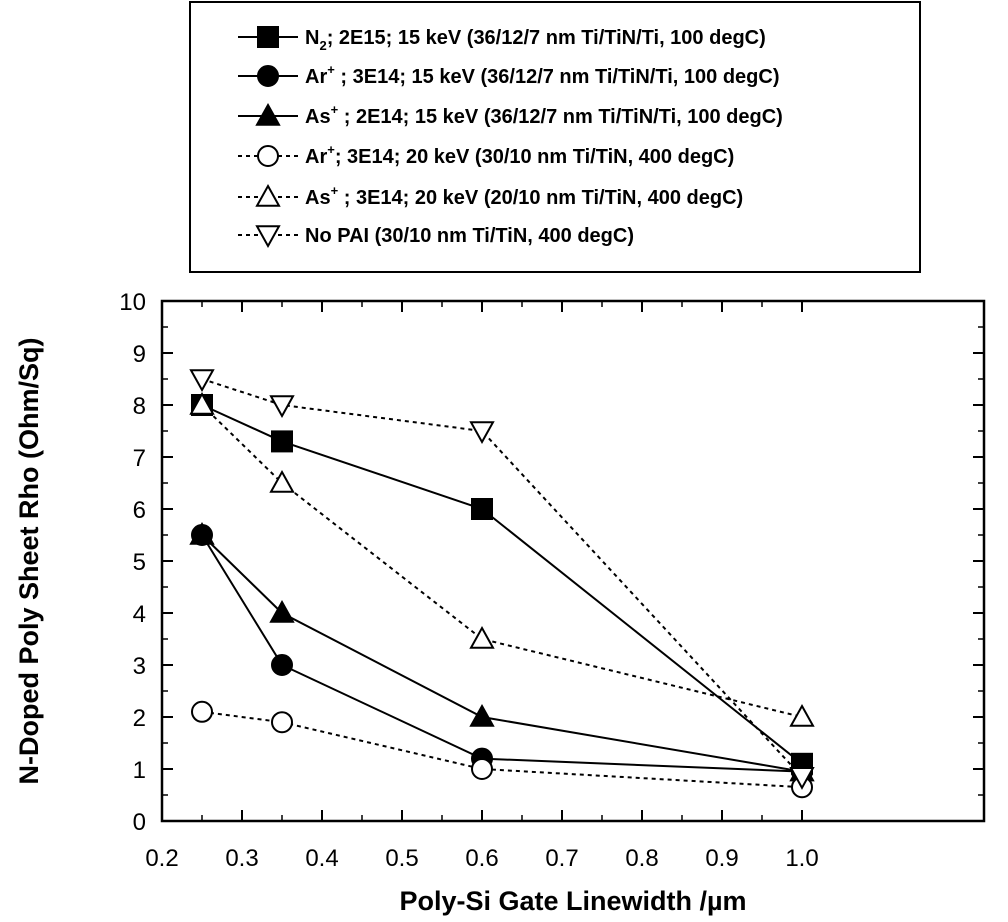  What do you see at coordinates (312, 38) in the screenshot?
I see `legend-ion: N` at bounding box center [312, 38].